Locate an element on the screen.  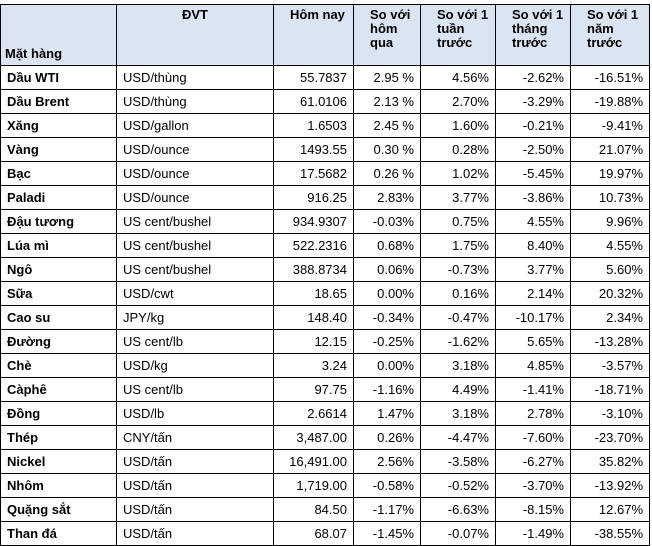
table-cell: Than đá is located at coordinates (58, 533).